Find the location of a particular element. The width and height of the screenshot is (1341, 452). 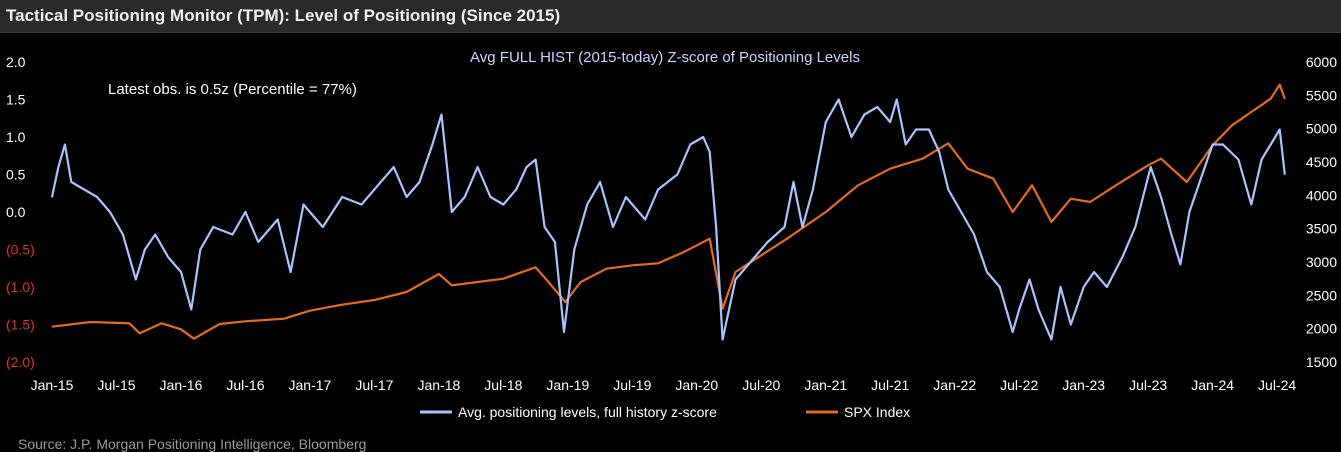

x-tick-label-7: Jul-18 is located at coordinates (503, 385).